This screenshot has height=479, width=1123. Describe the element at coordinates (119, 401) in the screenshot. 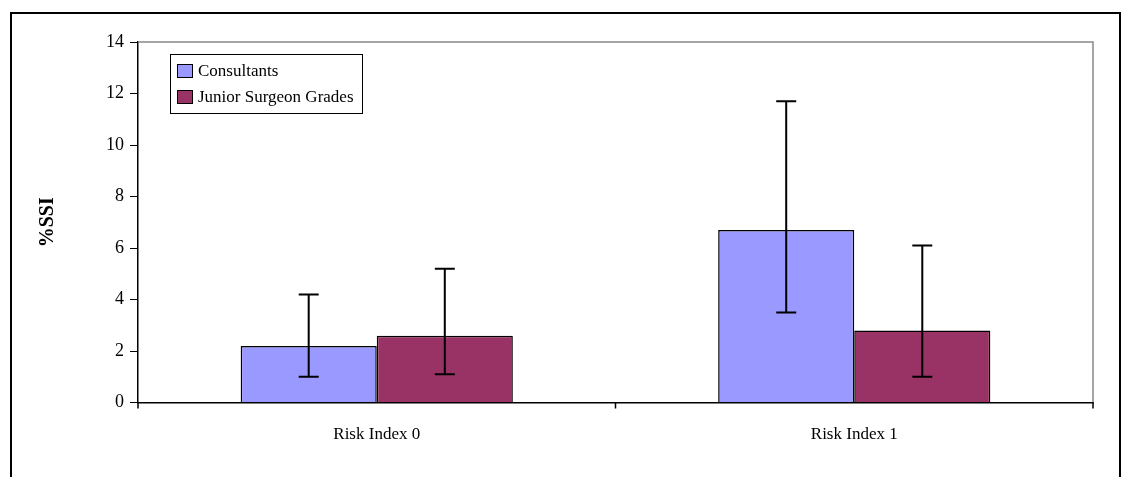

I see `y-tick-label: 0` at that location.